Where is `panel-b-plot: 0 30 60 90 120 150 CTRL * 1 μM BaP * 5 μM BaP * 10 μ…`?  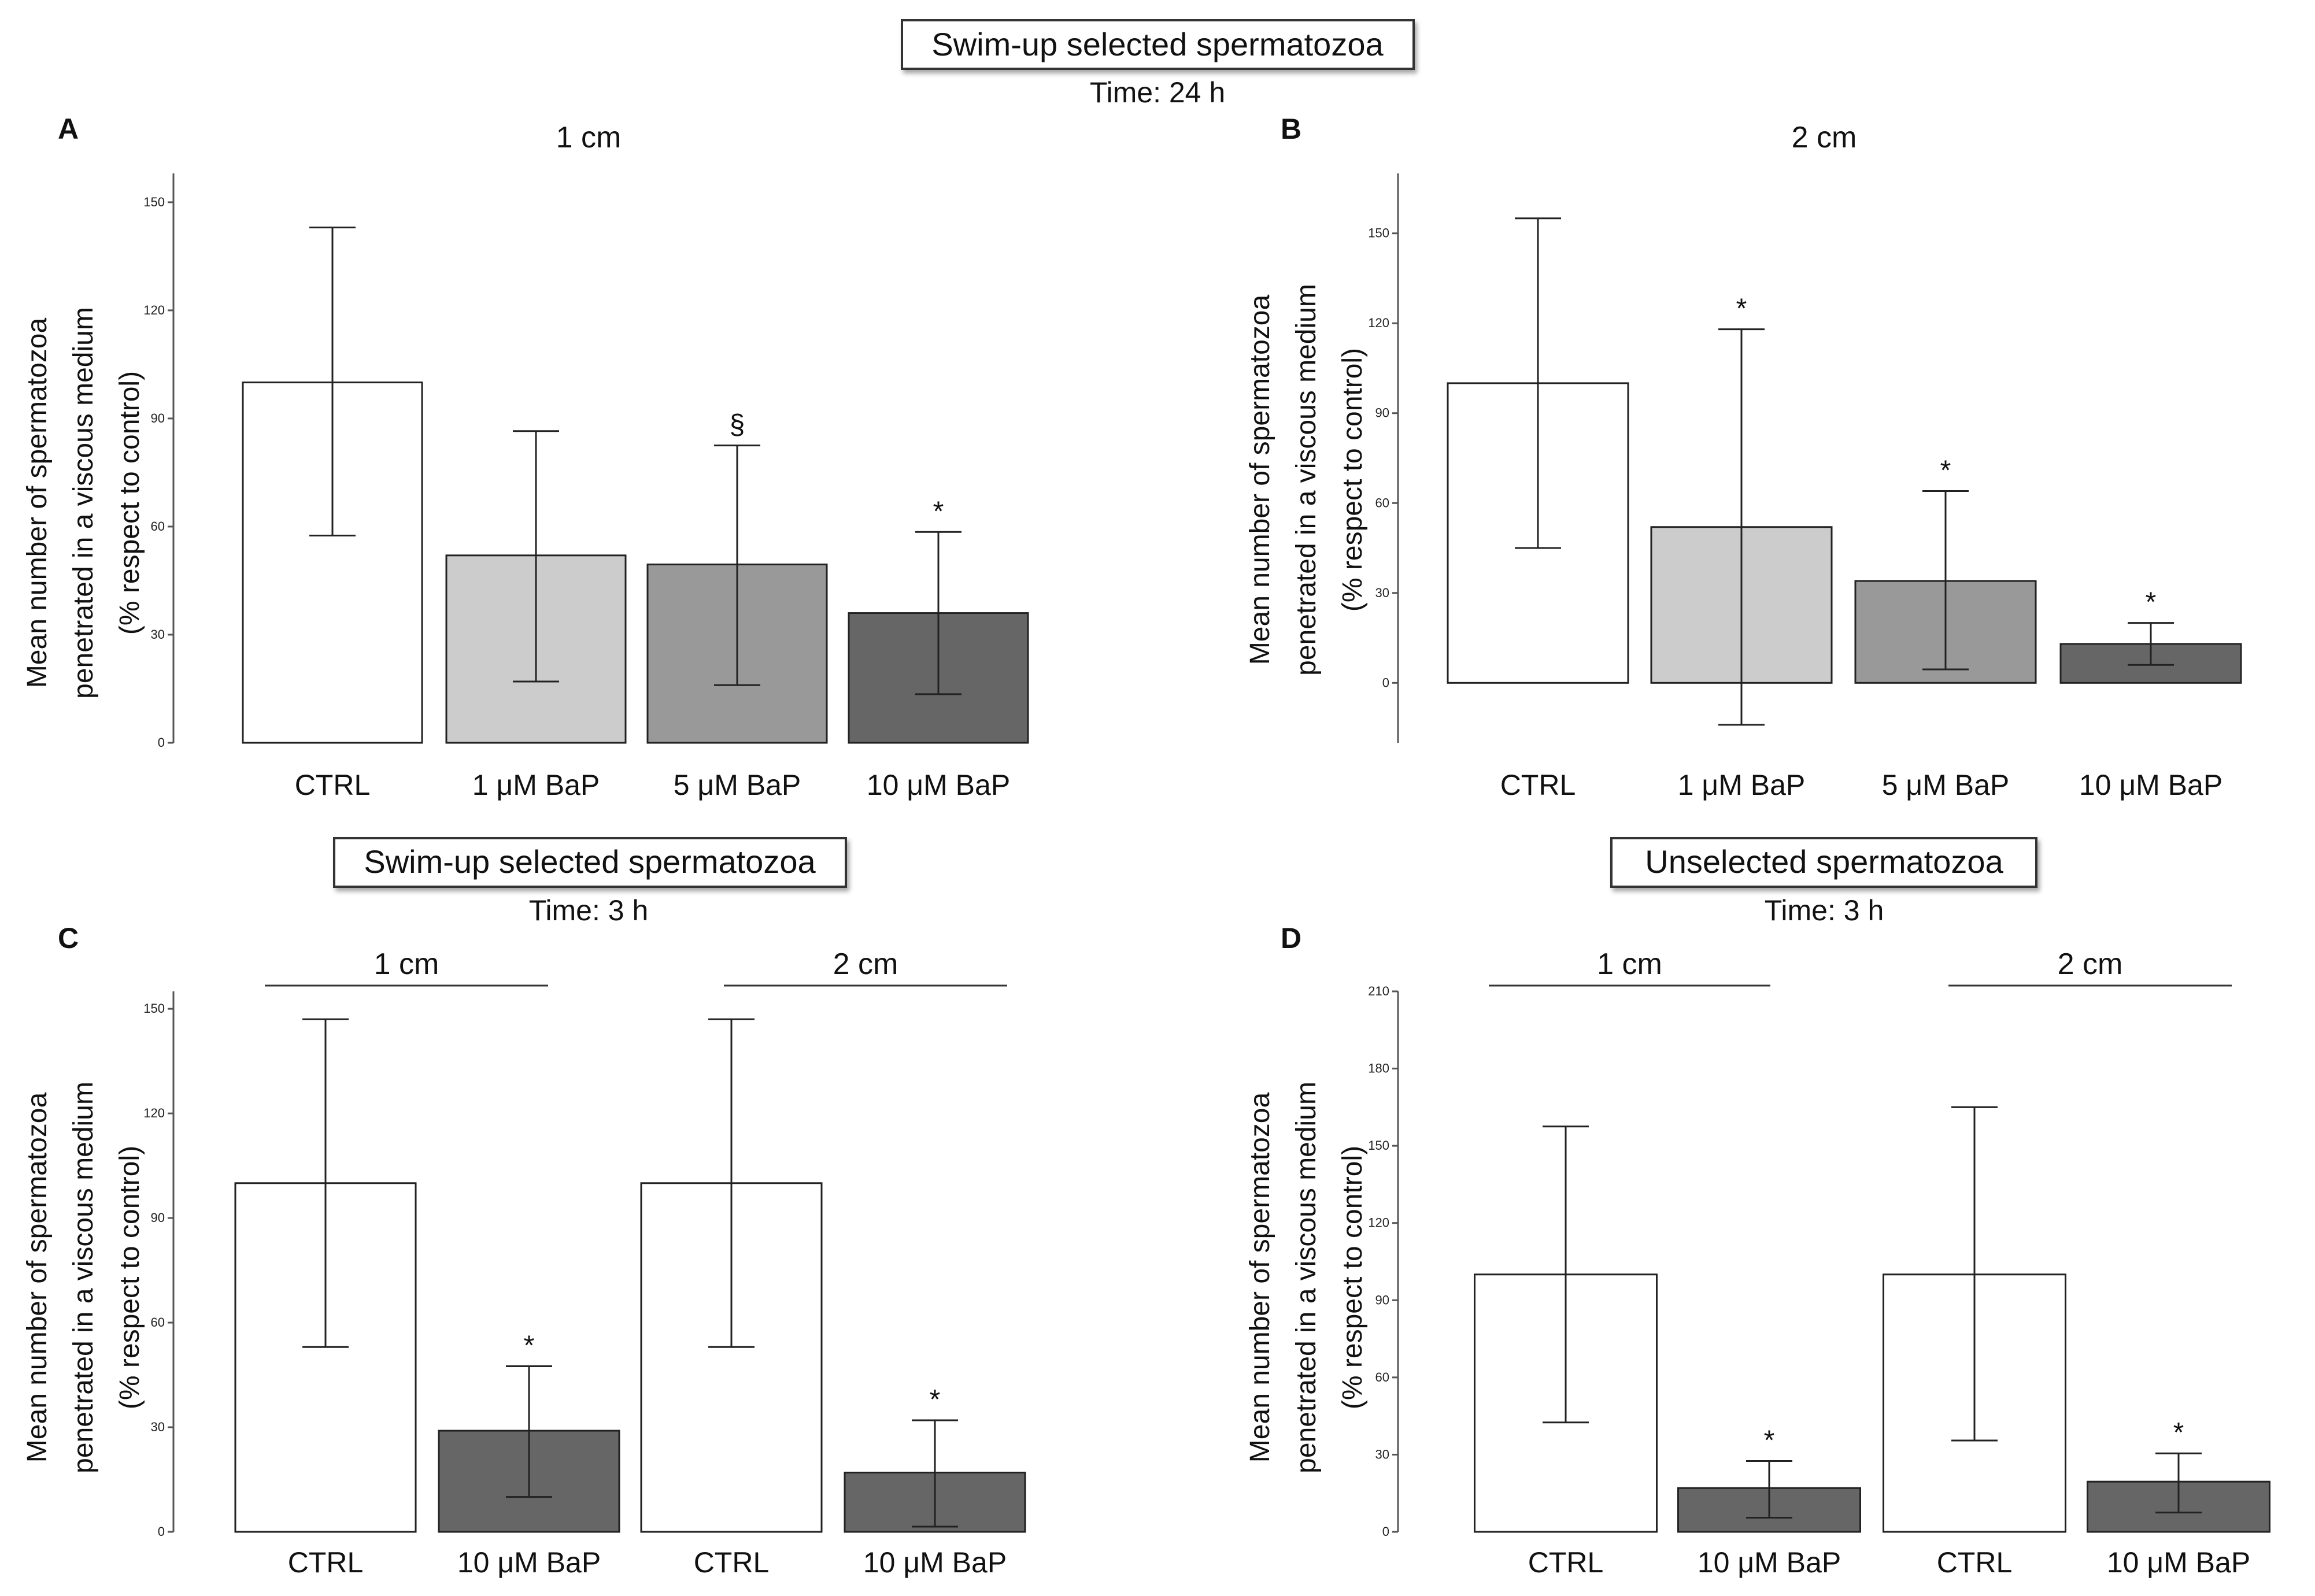
panel-b-plot: 0 30 60 90 120 150 CTRL * 1 μM BaP * 5 μM BaP * 10 μ… is located at coordinates (1805, 487).